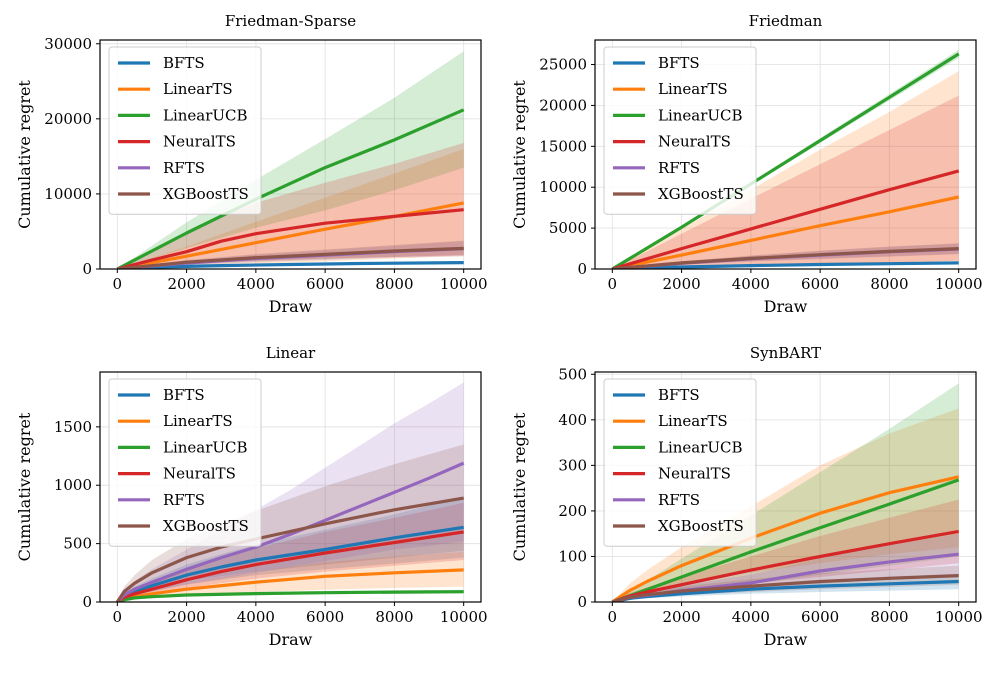  Describe the element at coordinates (73, 485) in the screenshot. I see `y-tick-label: 1000` at that location.